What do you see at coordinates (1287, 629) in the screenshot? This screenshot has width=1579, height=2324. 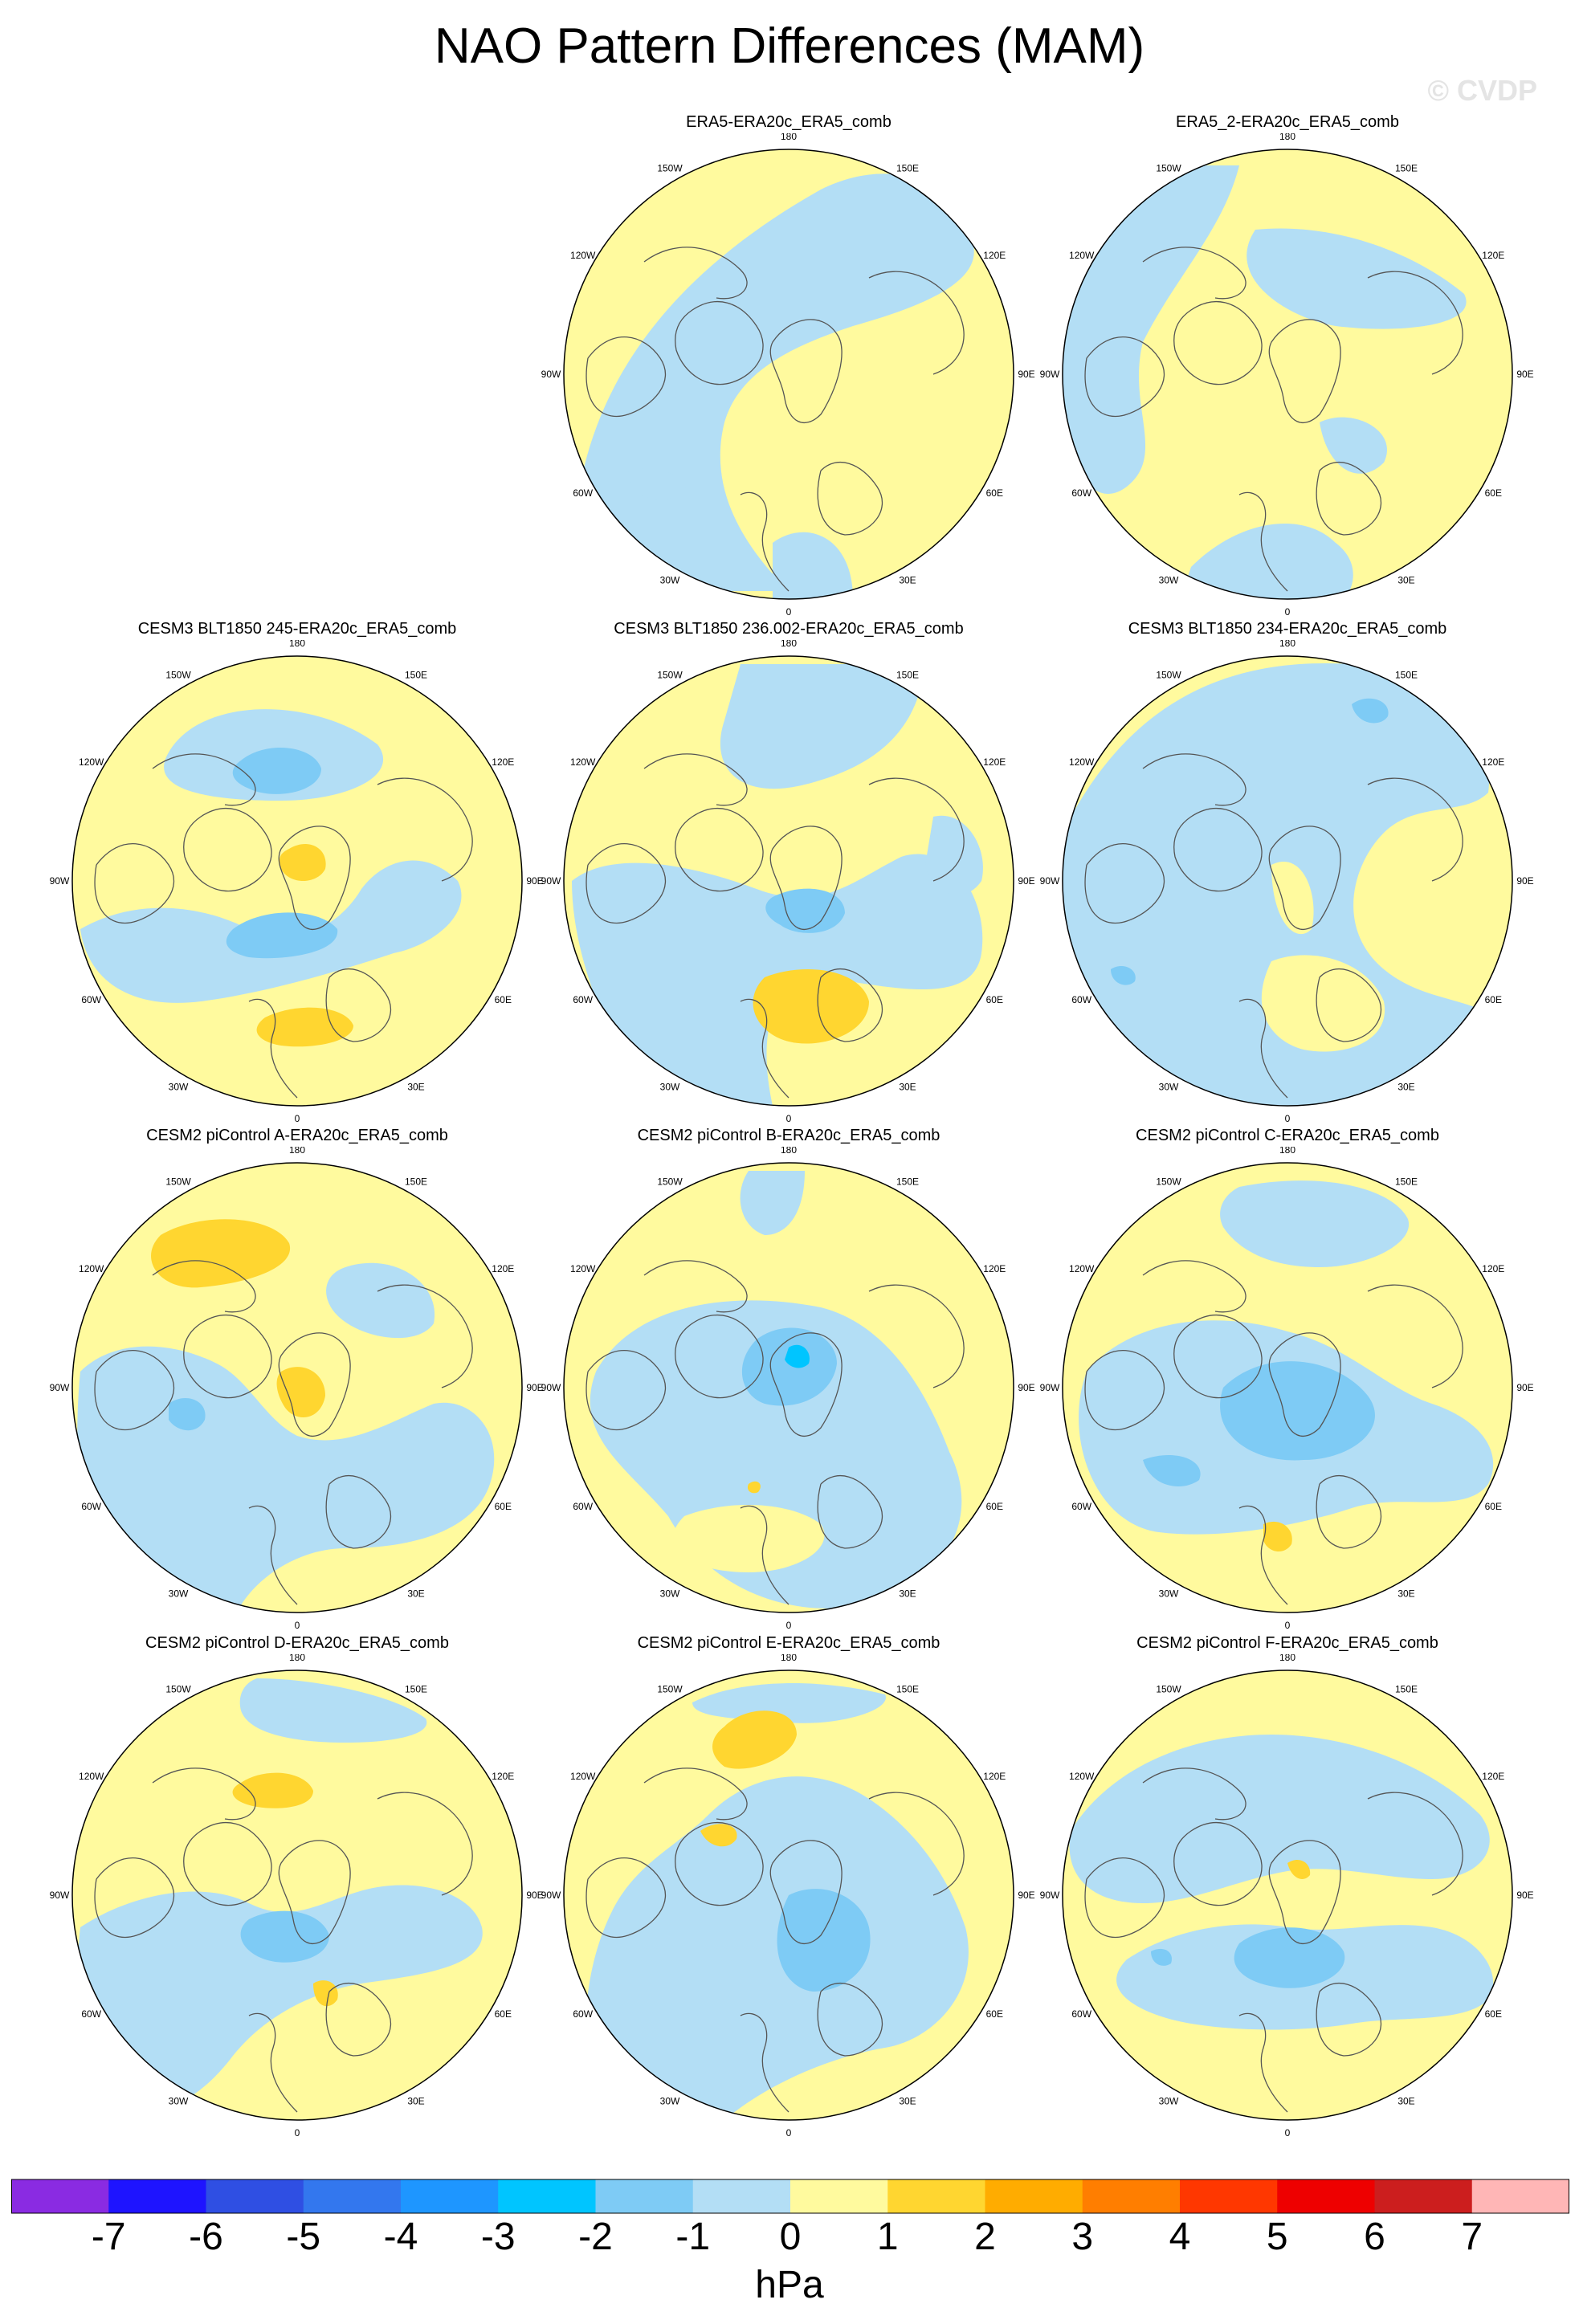 I see `panel-title: CESM3 BLT1850 234-ERA20c_ERA5_comb` at bounding box center [1287, 629].